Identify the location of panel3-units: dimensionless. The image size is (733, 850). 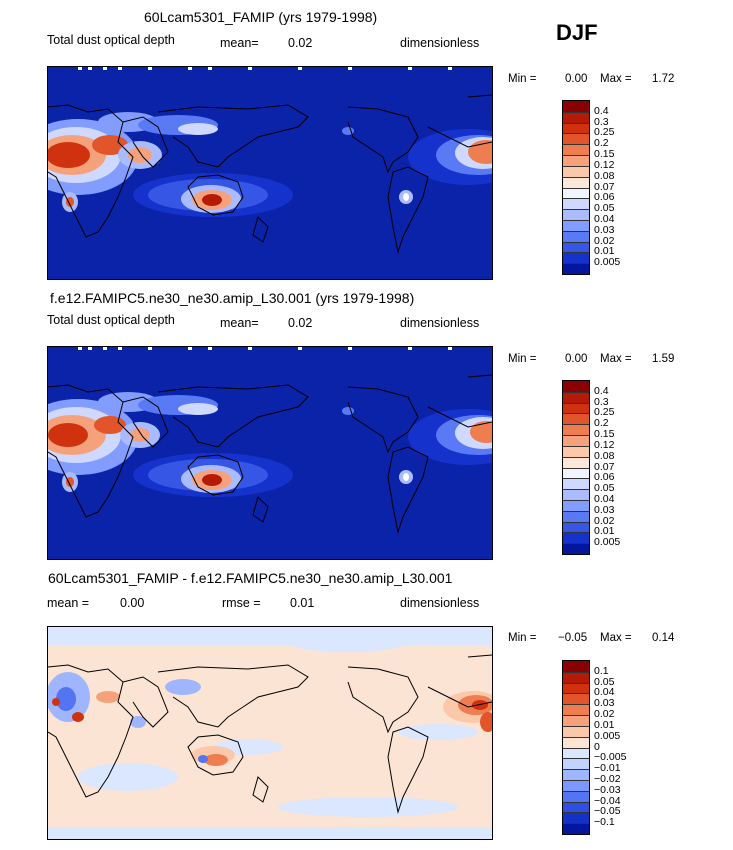
(440, 603).